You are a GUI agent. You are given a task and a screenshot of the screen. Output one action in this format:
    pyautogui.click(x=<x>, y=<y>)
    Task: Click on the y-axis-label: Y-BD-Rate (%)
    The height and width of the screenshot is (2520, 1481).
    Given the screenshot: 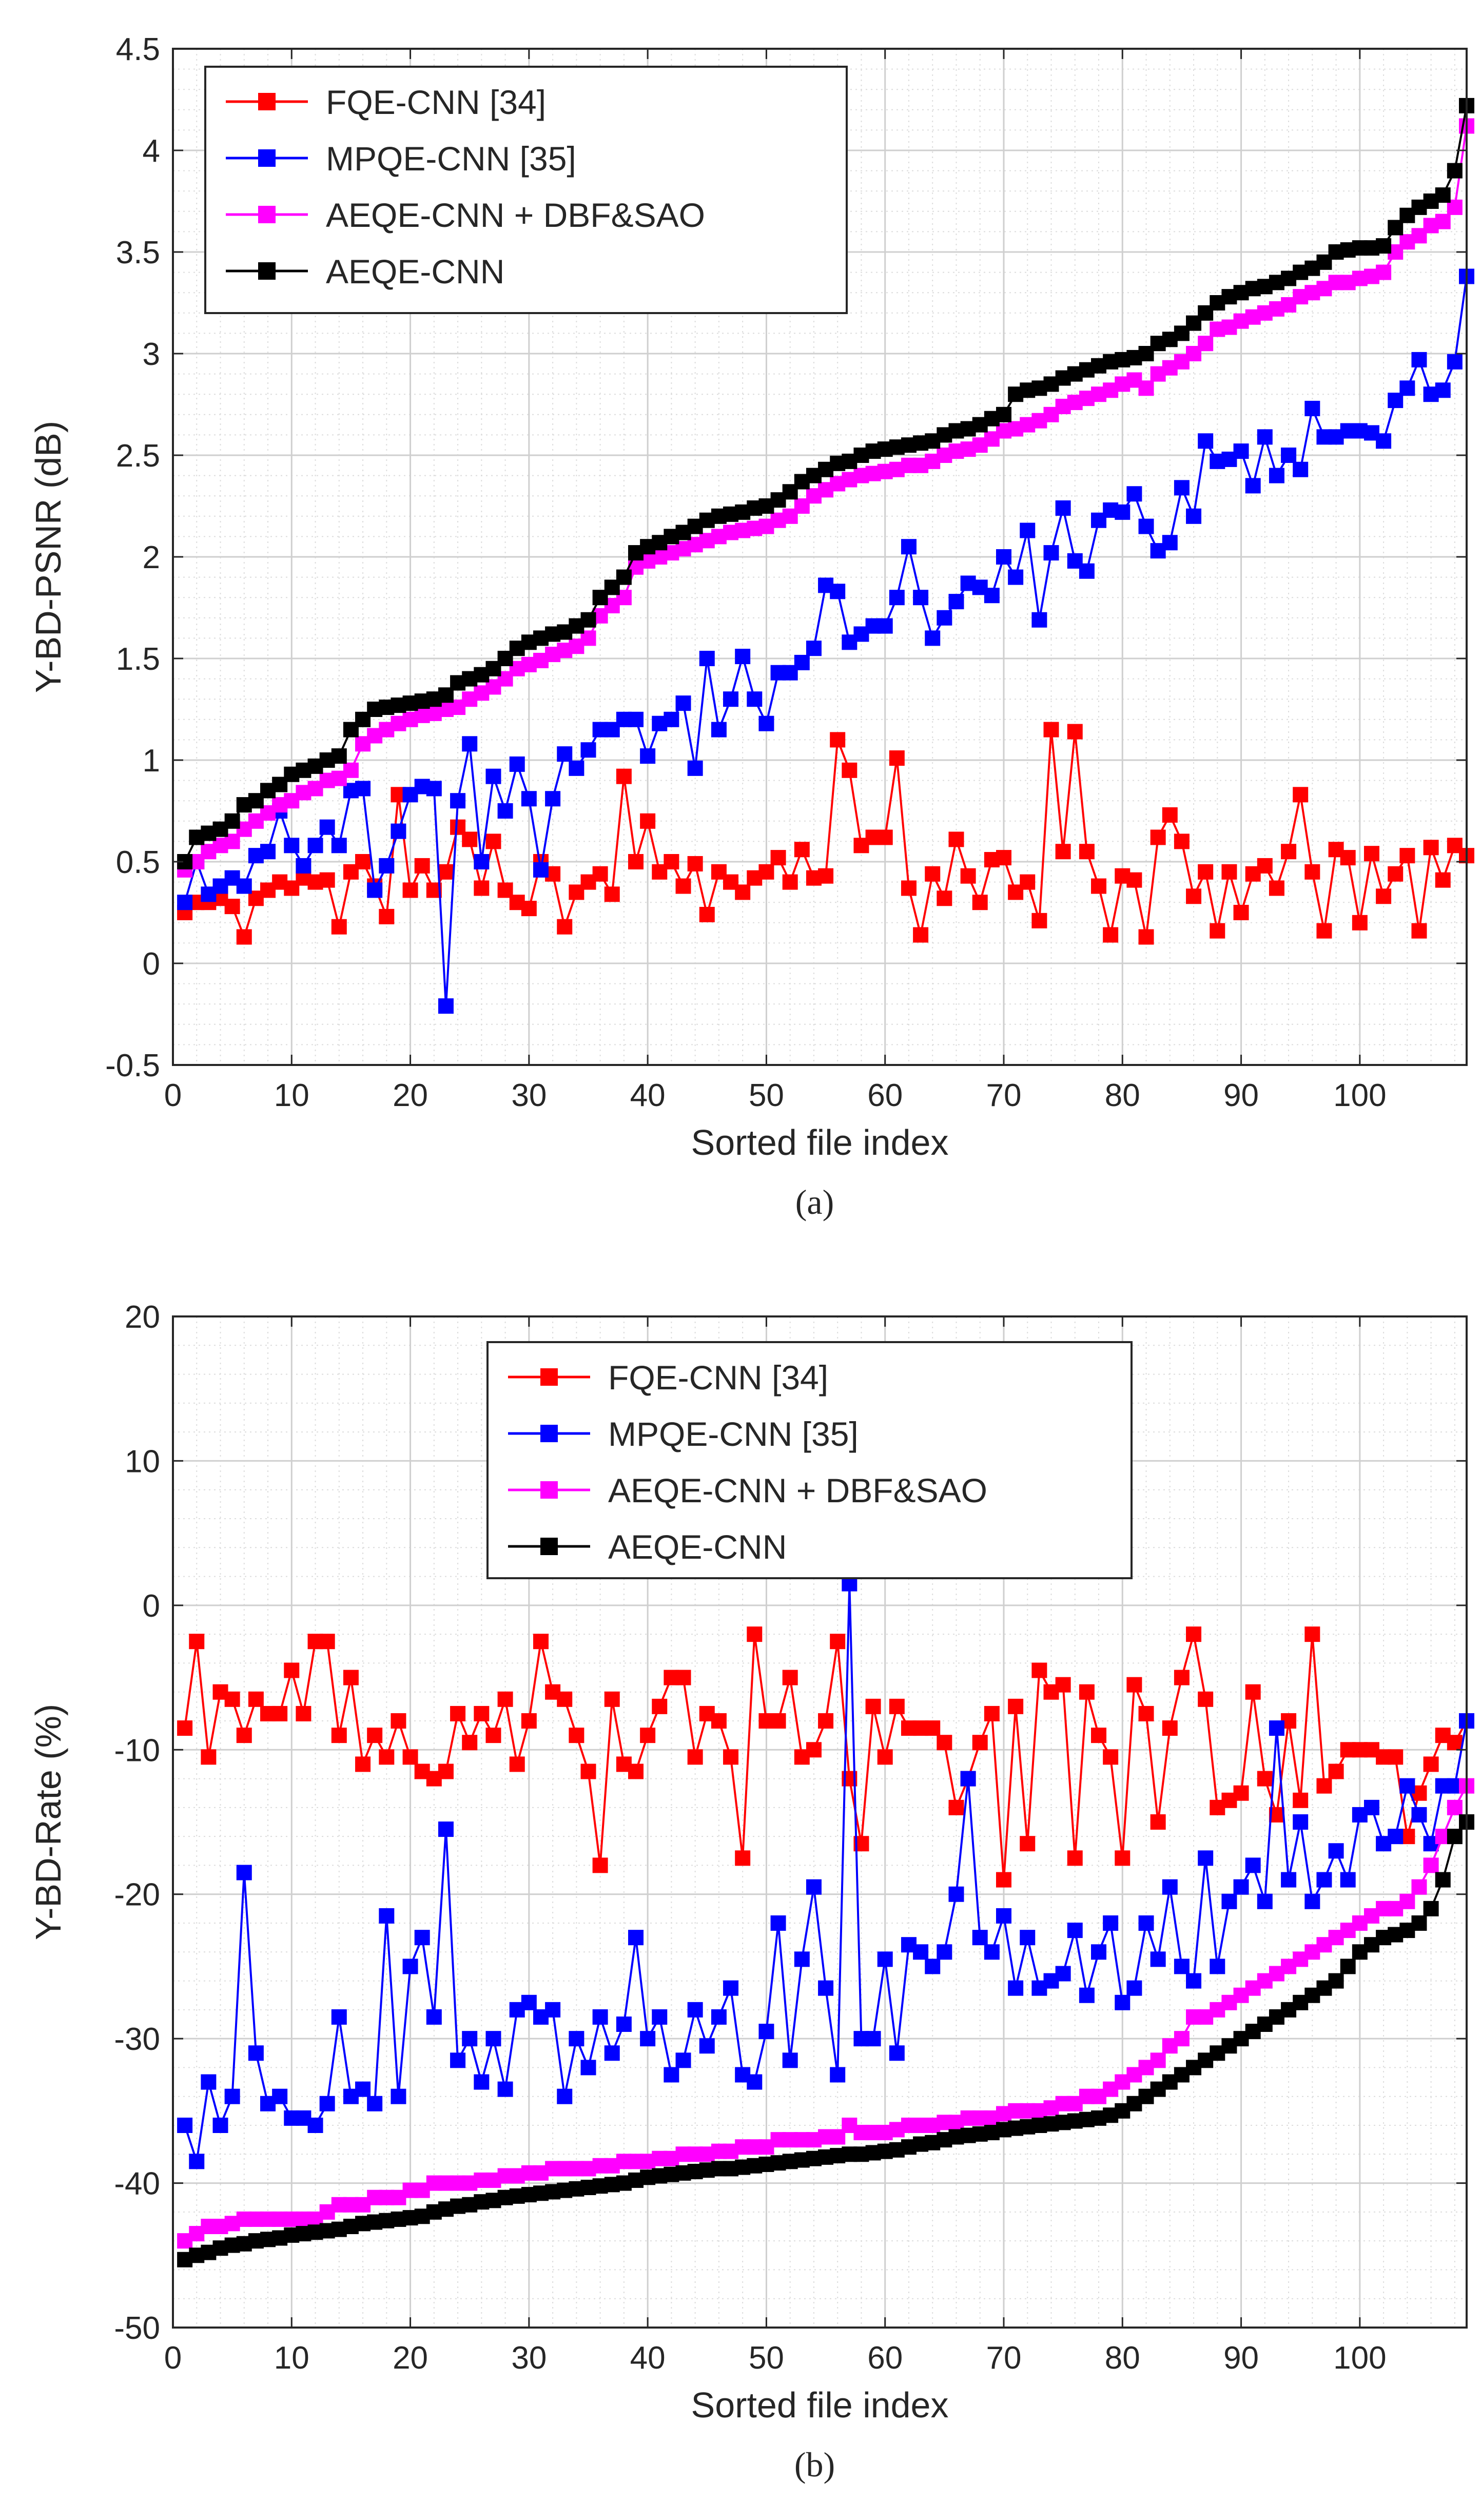 What is the action you would take?
    pyautogui.click(x=48, y=1822)
    